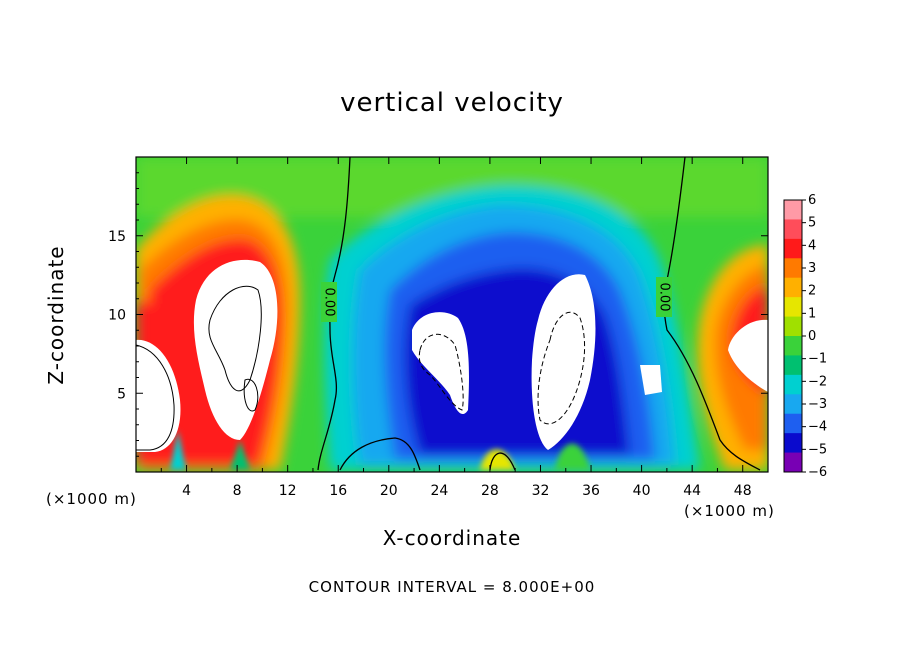  What do you see at coordinates (692, 491) in the screenshot?
I see `x-tick-label: 44` at bounding box center [692, 491].